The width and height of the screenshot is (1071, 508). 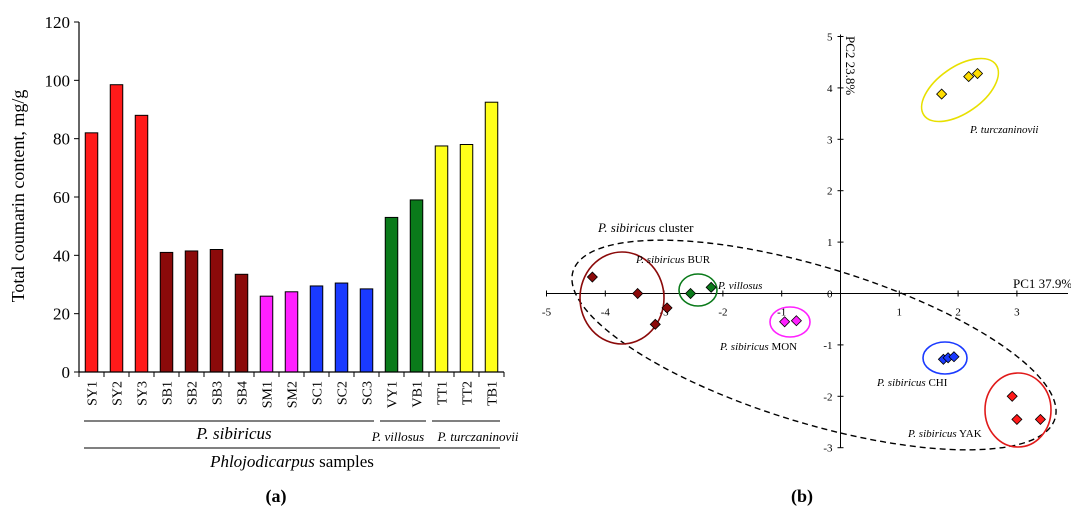 I want to click on pc1-tick-label: 1, so click(x=900, y=313).